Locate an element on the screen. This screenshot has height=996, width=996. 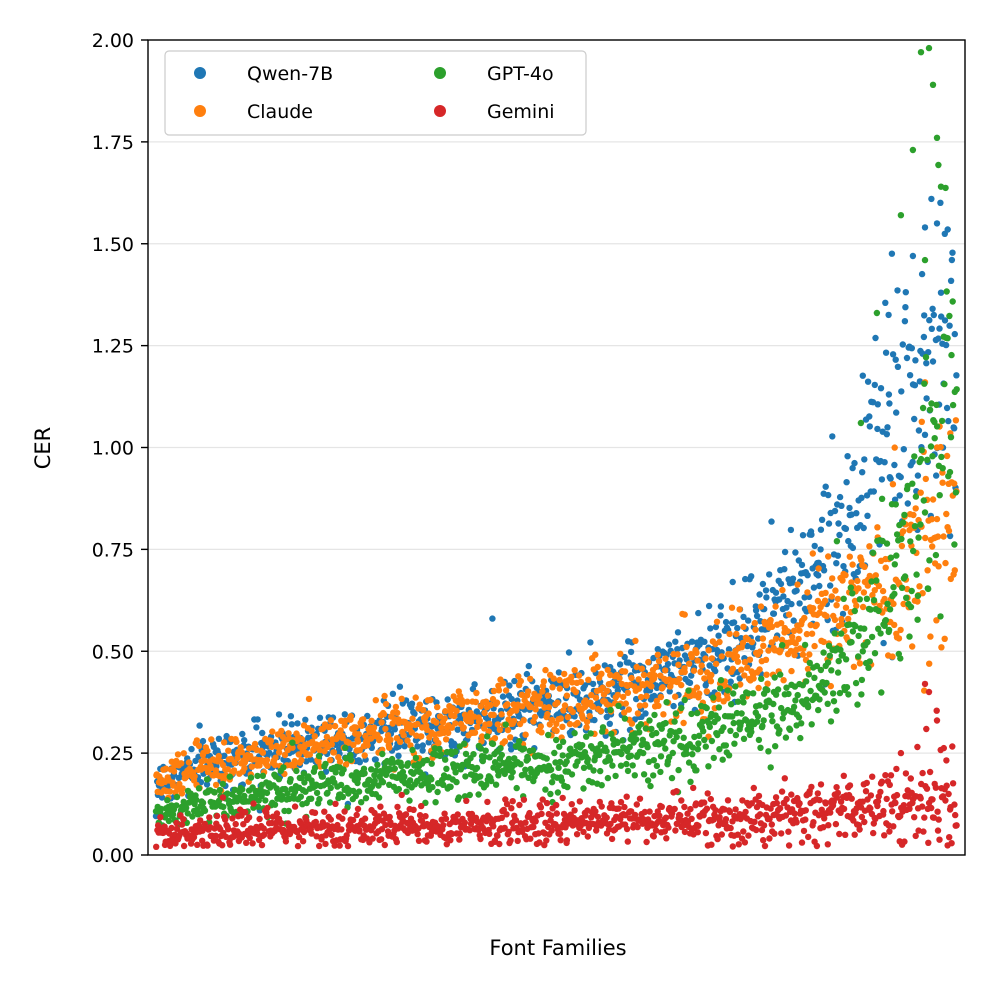
data-point-outlier is located at coordinates (931, 199).